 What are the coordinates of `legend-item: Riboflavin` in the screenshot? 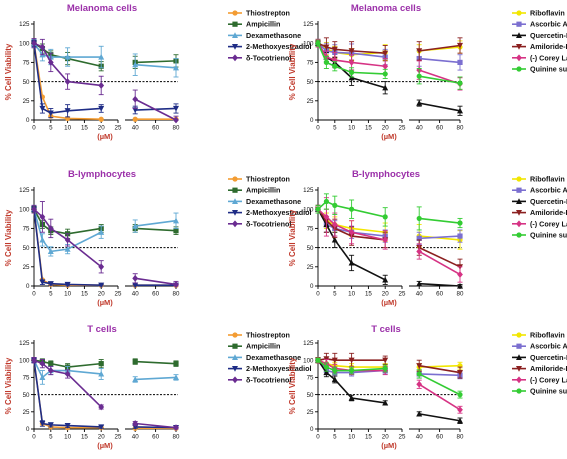 It's located at (538, 179).